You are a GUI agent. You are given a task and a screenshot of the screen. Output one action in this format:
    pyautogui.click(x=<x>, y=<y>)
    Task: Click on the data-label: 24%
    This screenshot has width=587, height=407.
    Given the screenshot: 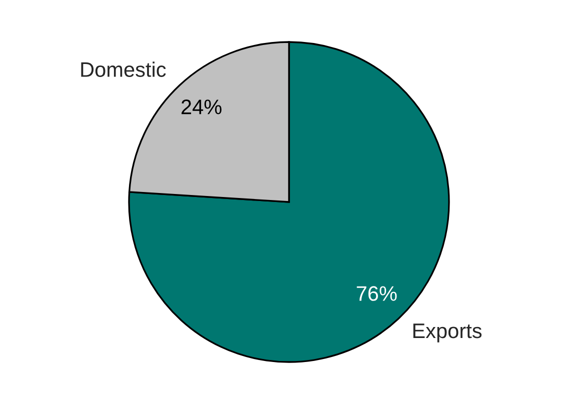 What is the action you would take?
    pyautogui.click(x=202, y=107)
    